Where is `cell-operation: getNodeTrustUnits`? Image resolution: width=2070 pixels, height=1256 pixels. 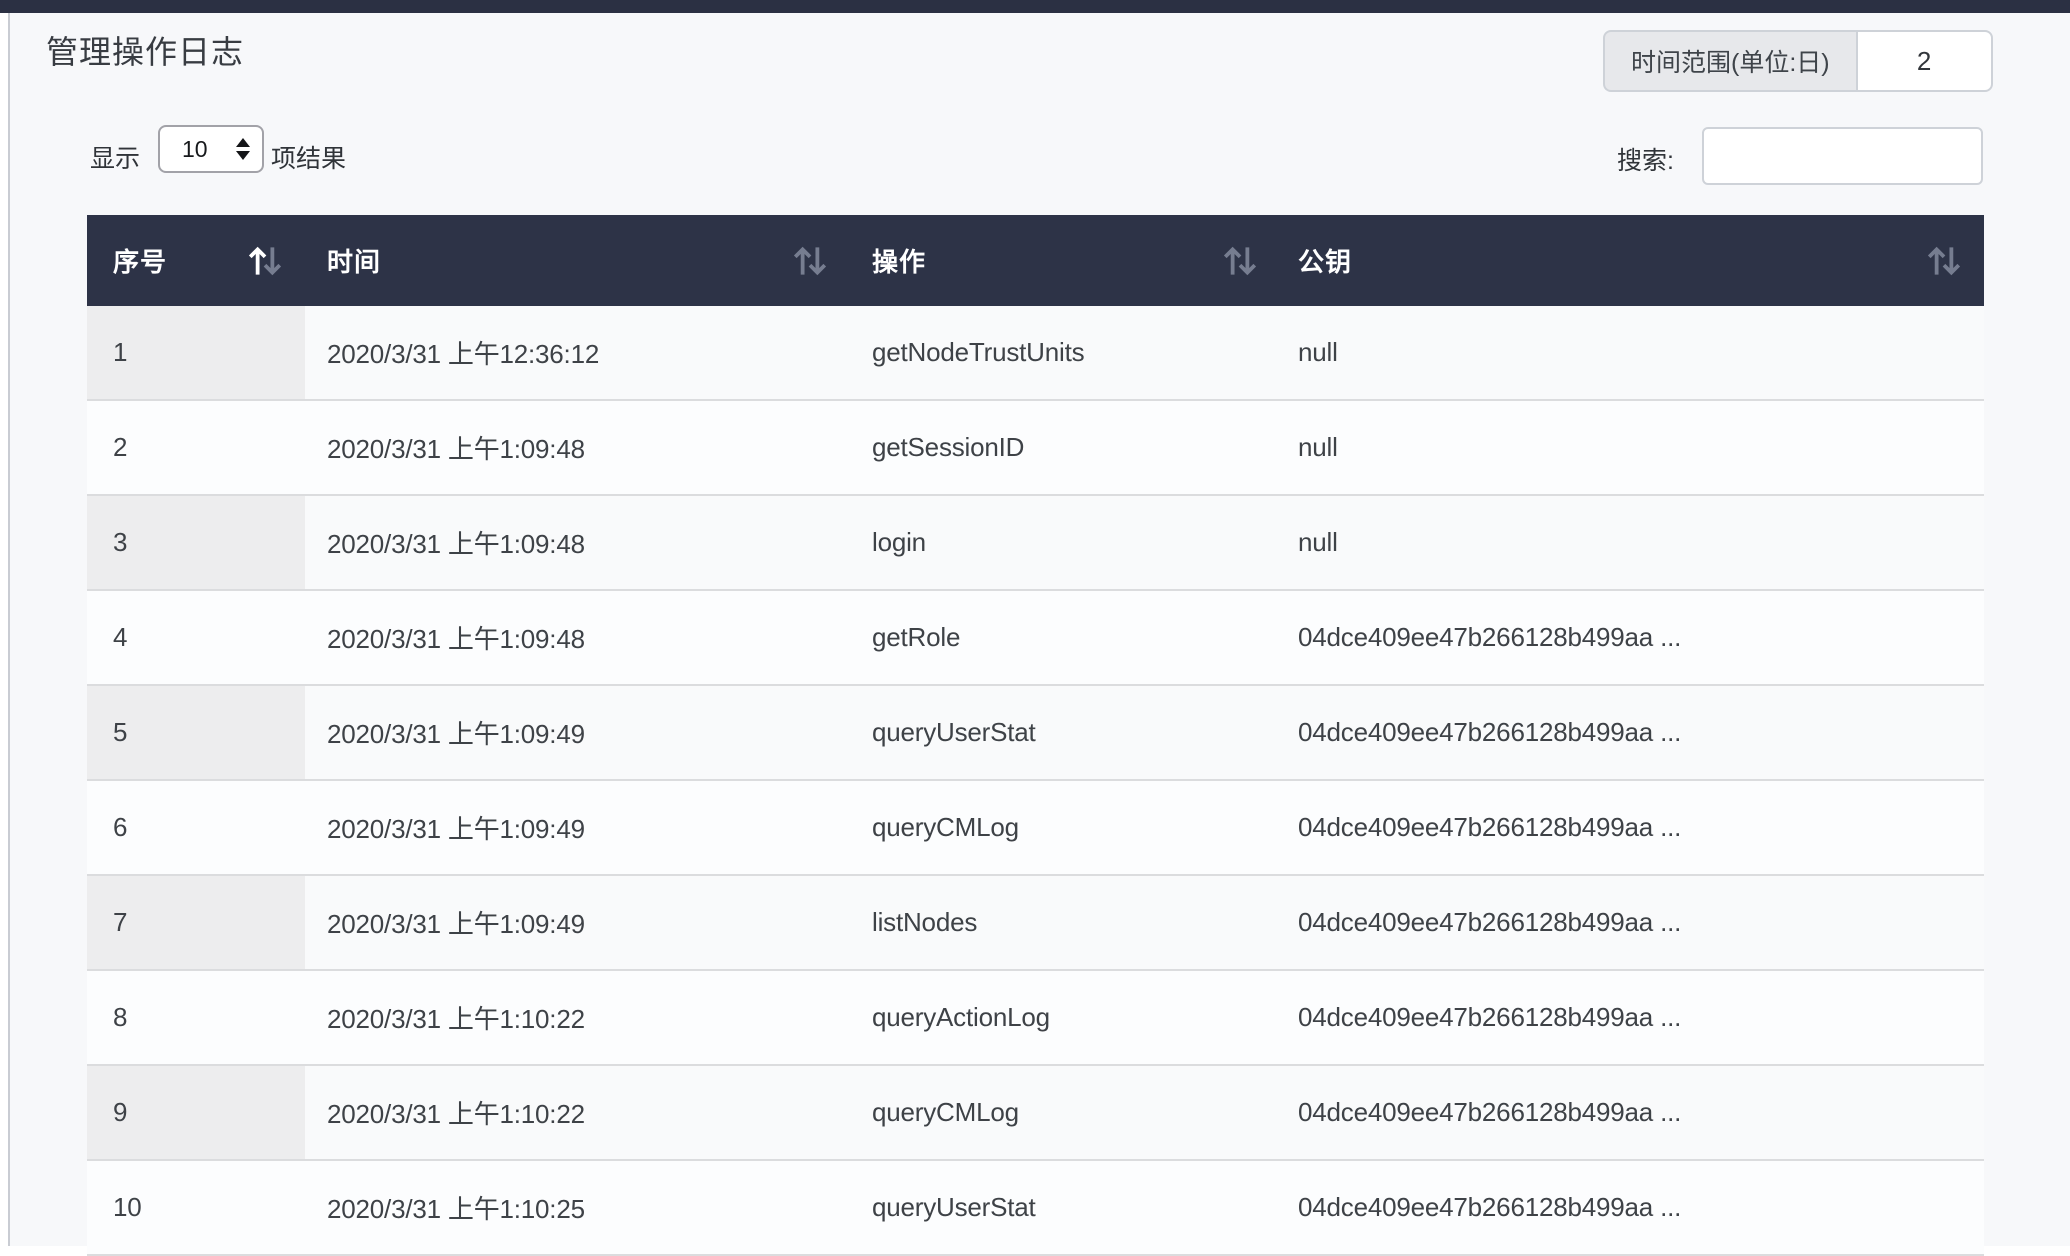
cell-operation: getNodeTrustUnits is located at coordinates (978, 352).